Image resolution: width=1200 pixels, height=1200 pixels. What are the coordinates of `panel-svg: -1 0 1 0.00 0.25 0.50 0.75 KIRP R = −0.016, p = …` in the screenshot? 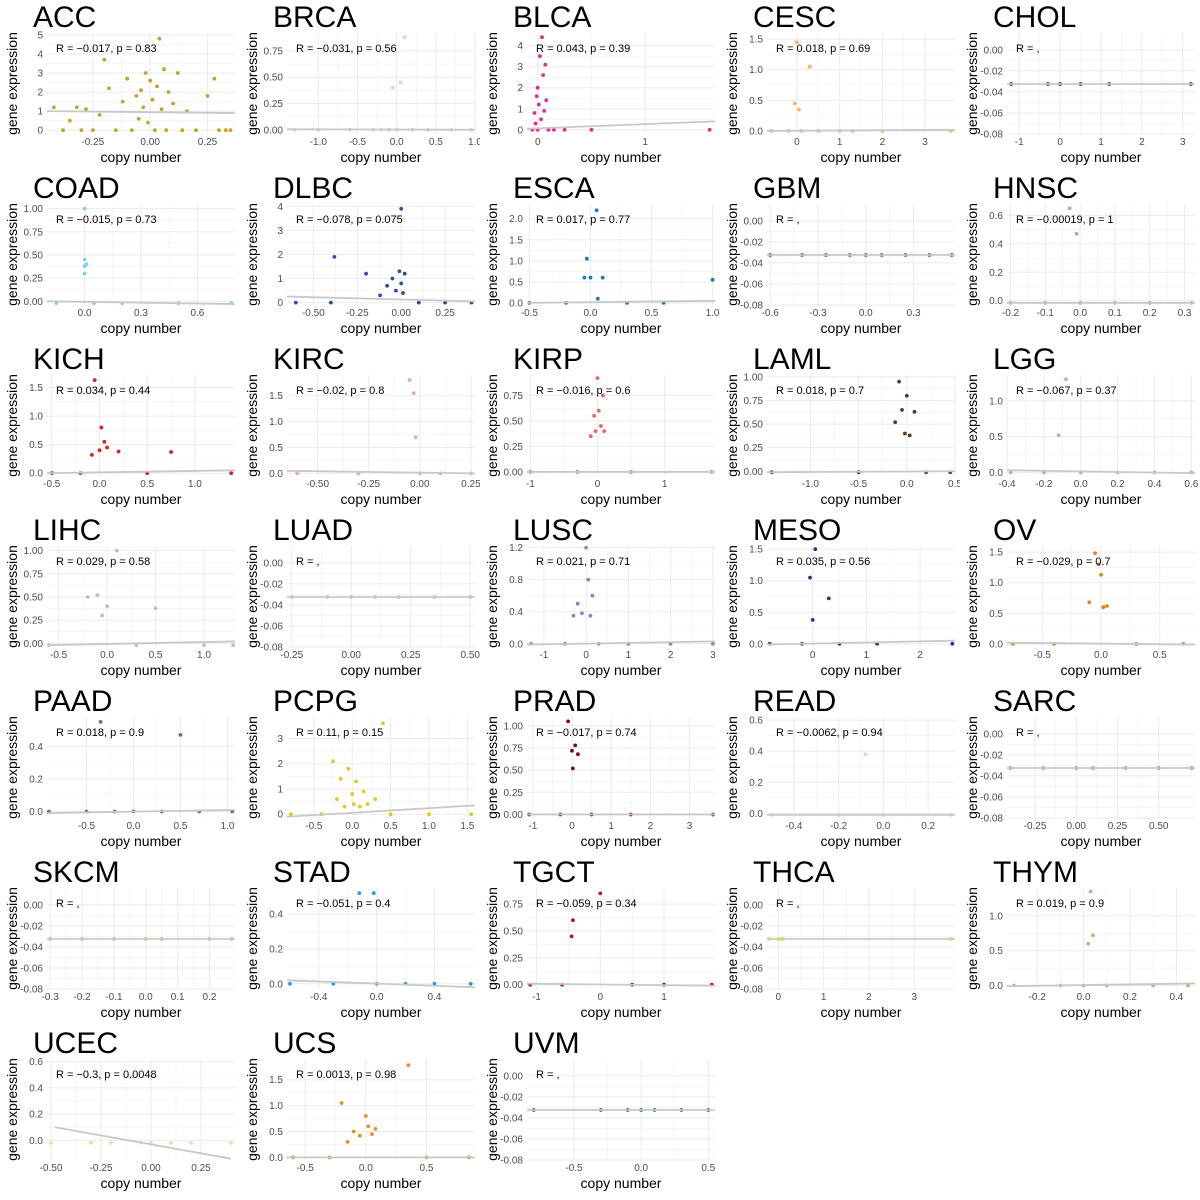 It's located at (599, 425).